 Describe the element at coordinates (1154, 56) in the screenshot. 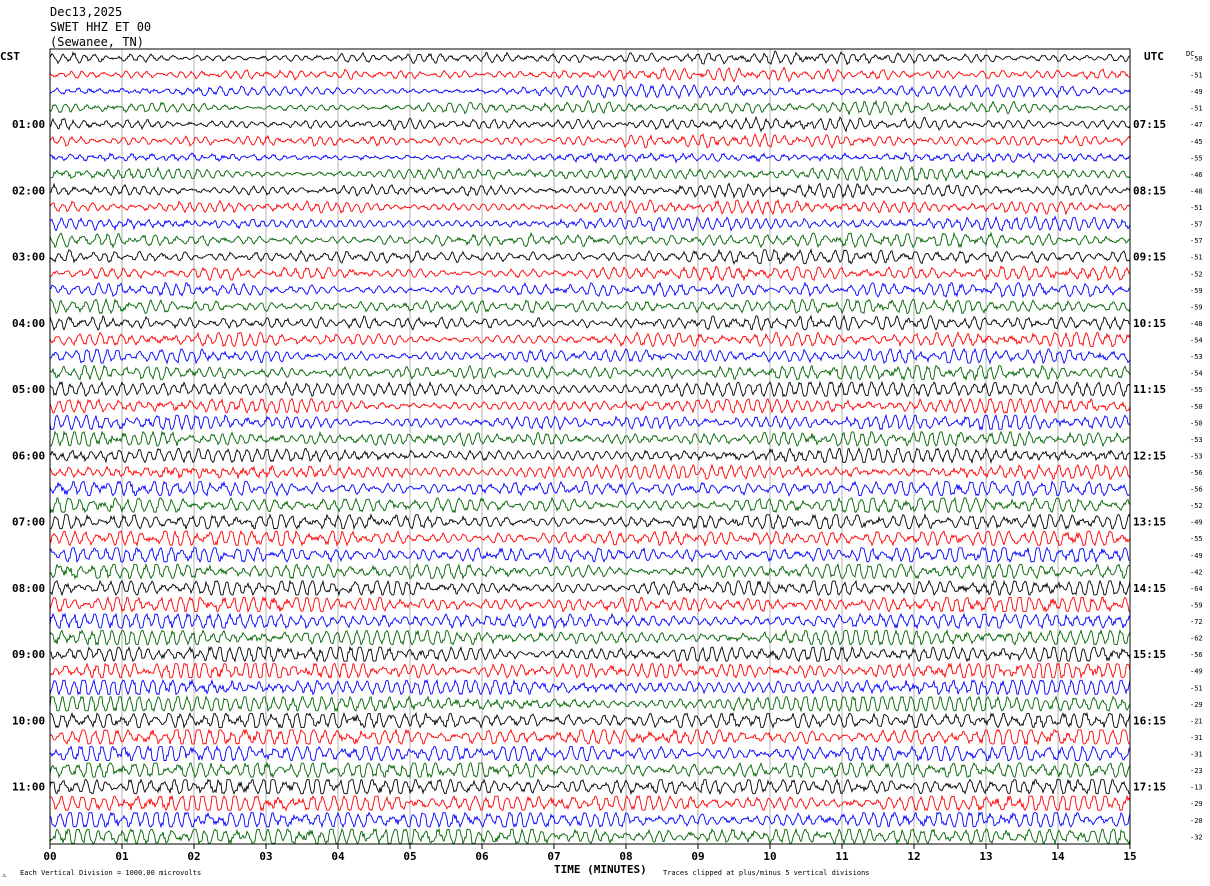

I see `right-timezone-label: UTC` at that location.